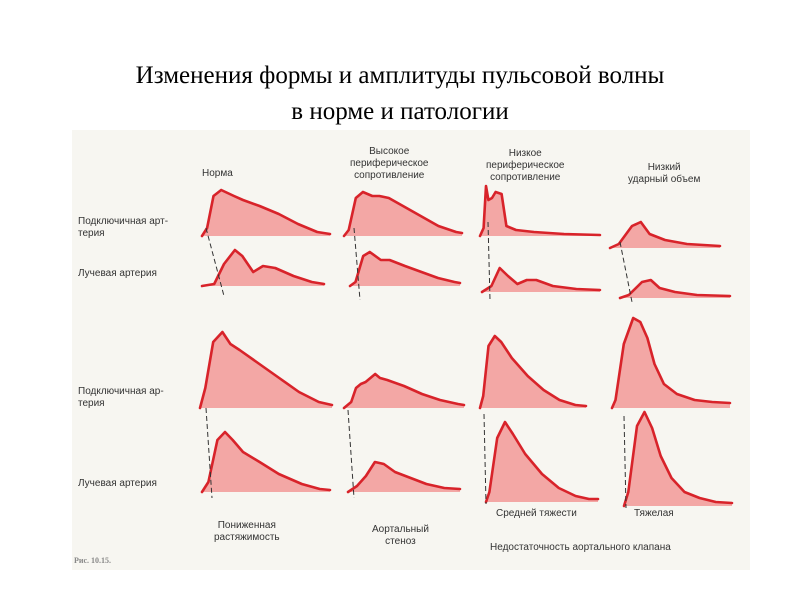 Image resolution: width=800 pixels, height=600 pixels. Describe the element at coordinates (485, 459) in the screenshot. I see `sync-line-moderate-insufficiency` at that location.